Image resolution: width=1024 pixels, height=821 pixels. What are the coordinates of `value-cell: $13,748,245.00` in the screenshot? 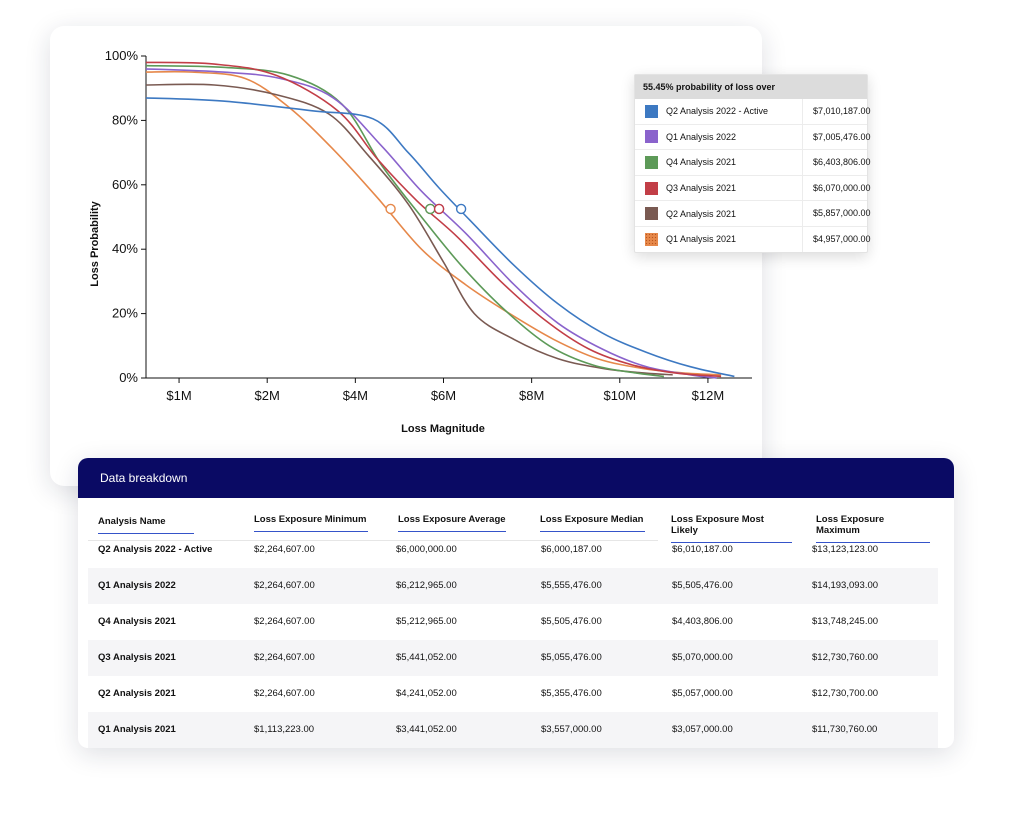 It's located at (845, 621).